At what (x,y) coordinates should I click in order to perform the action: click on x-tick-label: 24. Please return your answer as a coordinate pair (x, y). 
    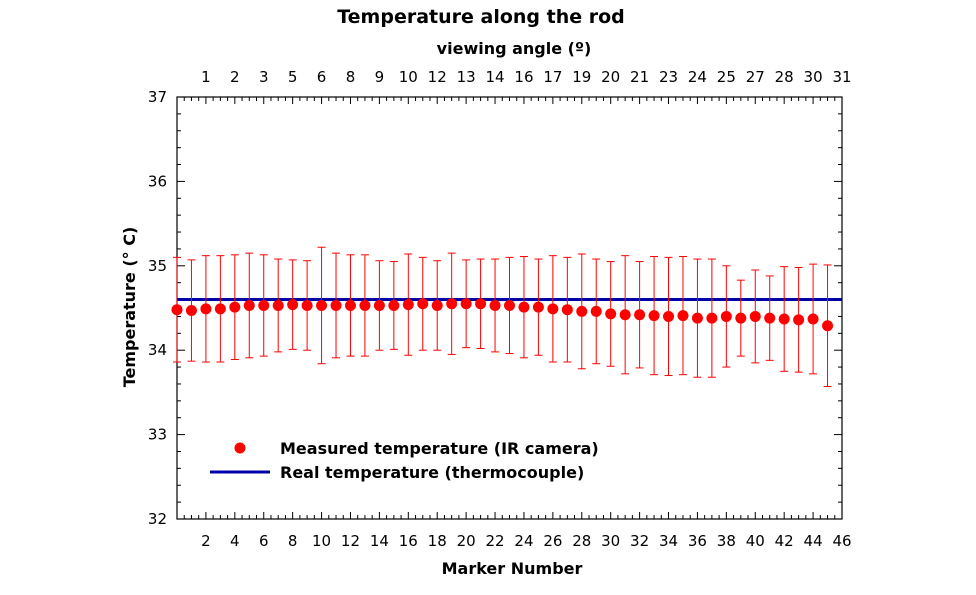
    Looking at the image, I should click on (523, 541).